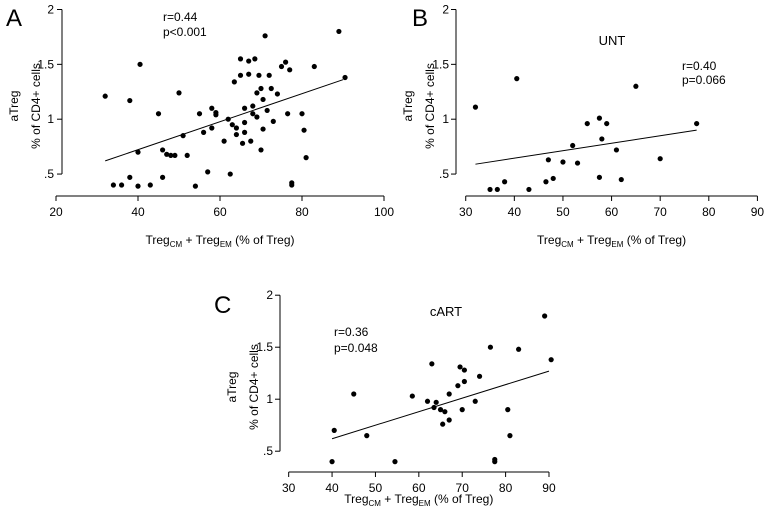  What do you see at coordinates (563, 212) in the screenshot?
I see `x-tick-label: 50` at bounding box center [563, 212].